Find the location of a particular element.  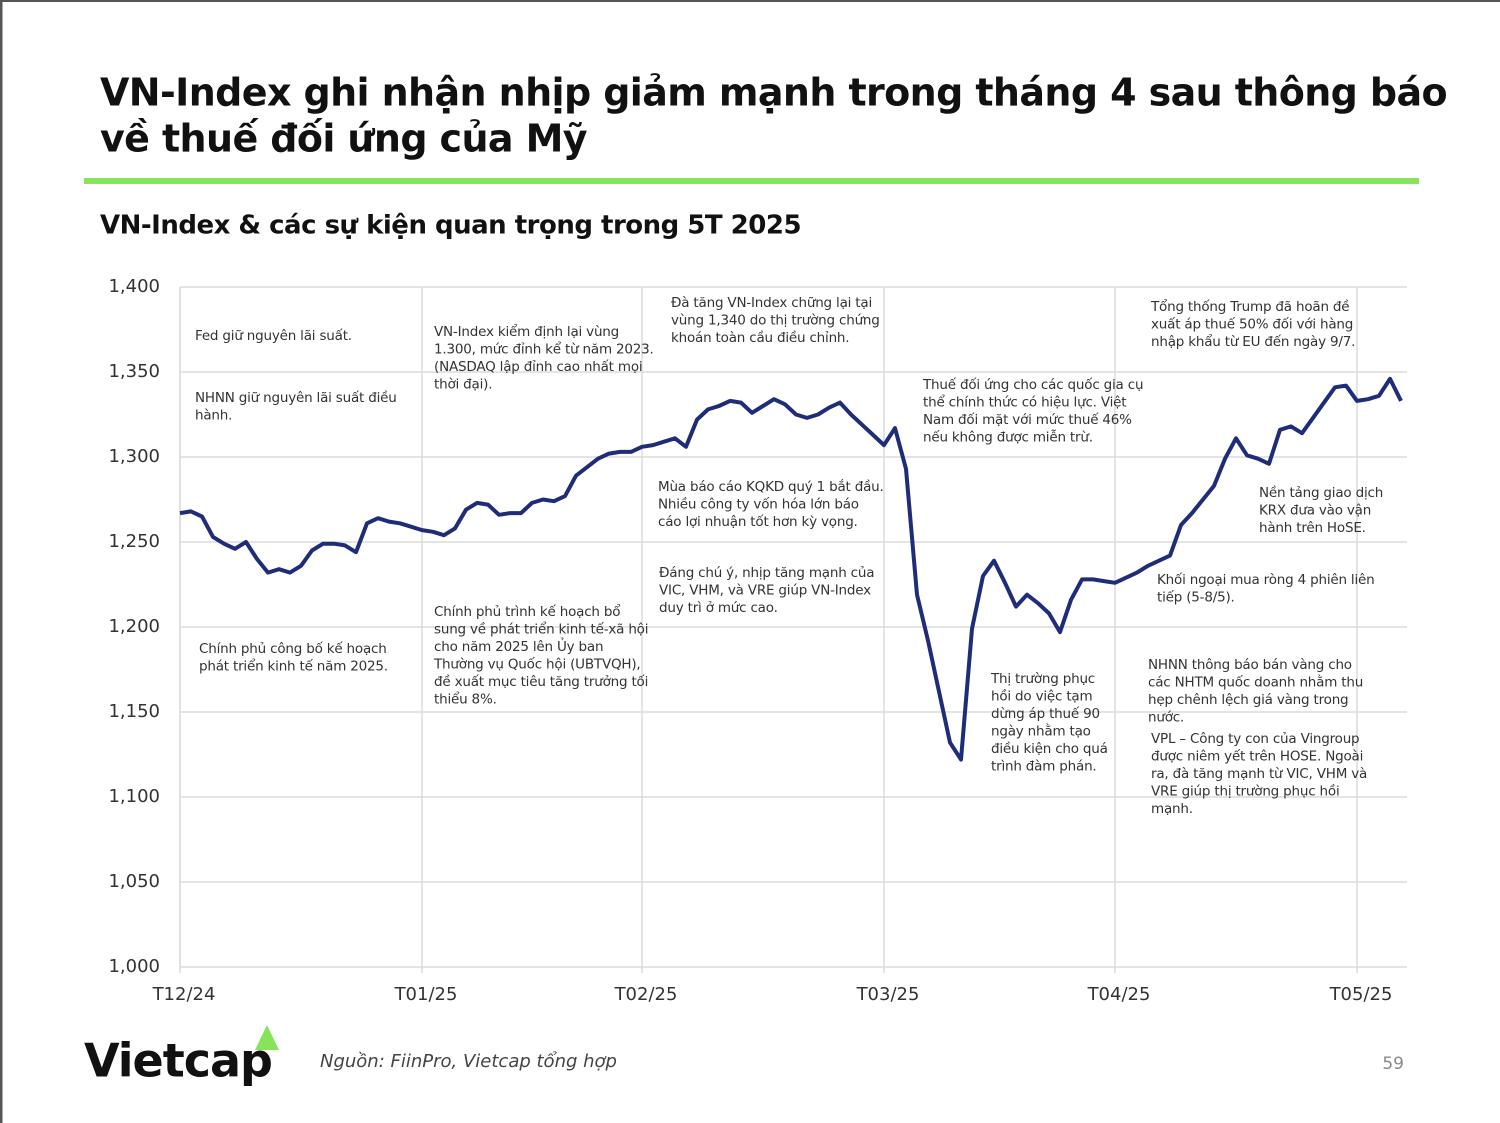

annotation: mạnh. is located at coordinates (1172, 809).